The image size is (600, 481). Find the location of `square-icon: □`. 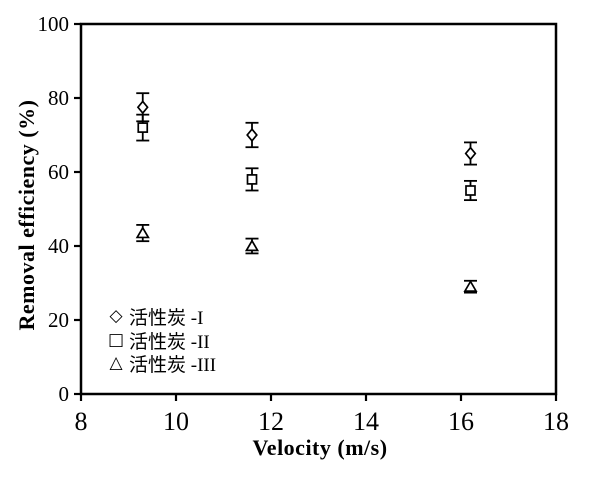

square-icon: □ is located at coordinates (116, 339).